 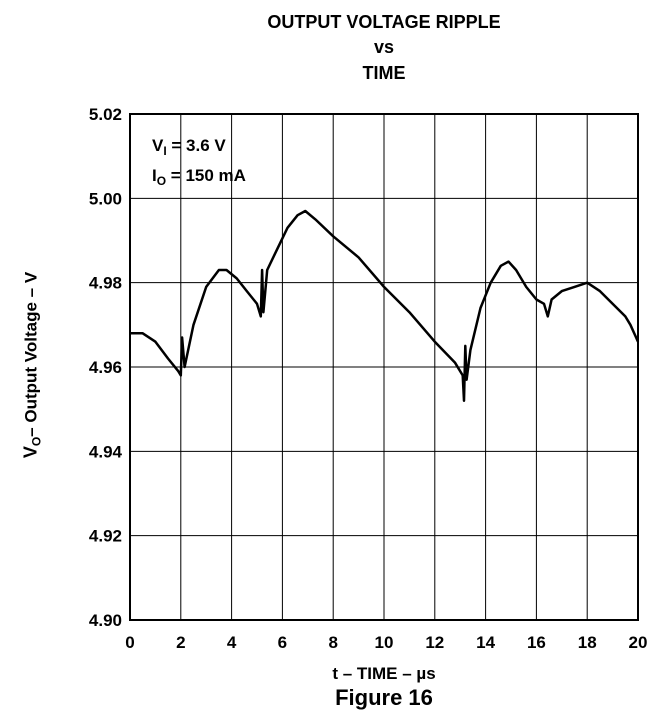 I want to click on figure-label: Figure 16, so click(x=384, y=697).